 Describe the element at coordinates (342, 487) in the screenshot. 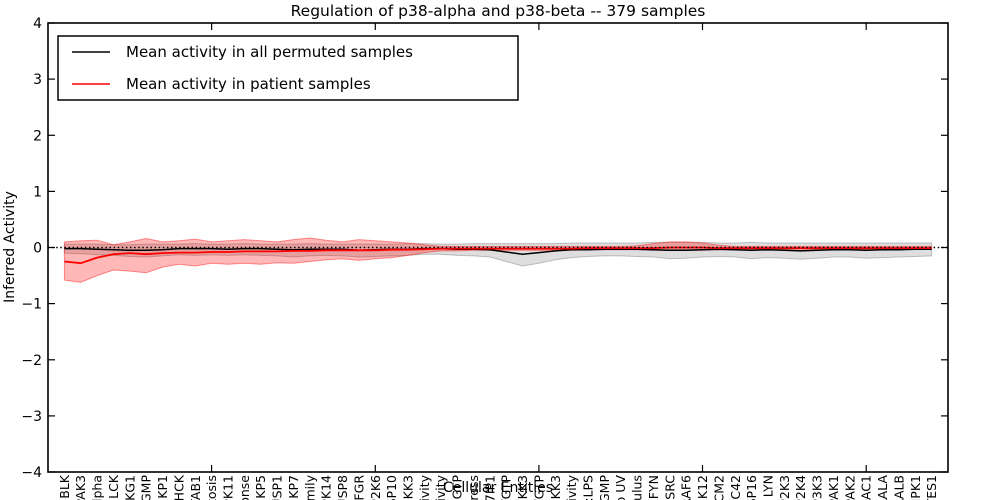

I see `x-tick-label: DUSP8` at that location.